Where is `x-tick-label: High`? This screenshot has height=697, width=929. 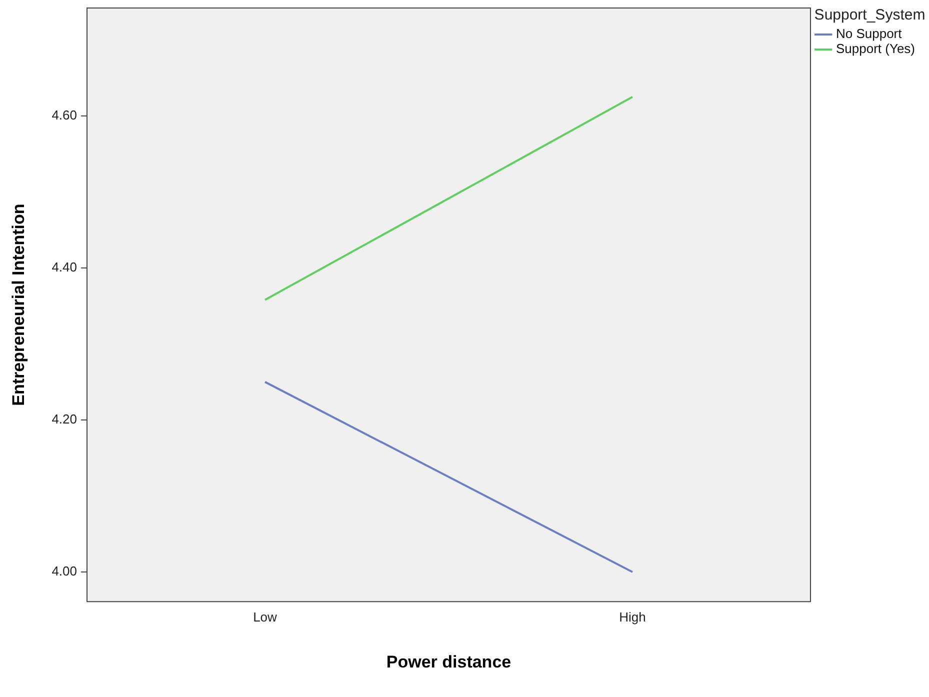
x-tick-label: High is located at coordinates (632, 617).